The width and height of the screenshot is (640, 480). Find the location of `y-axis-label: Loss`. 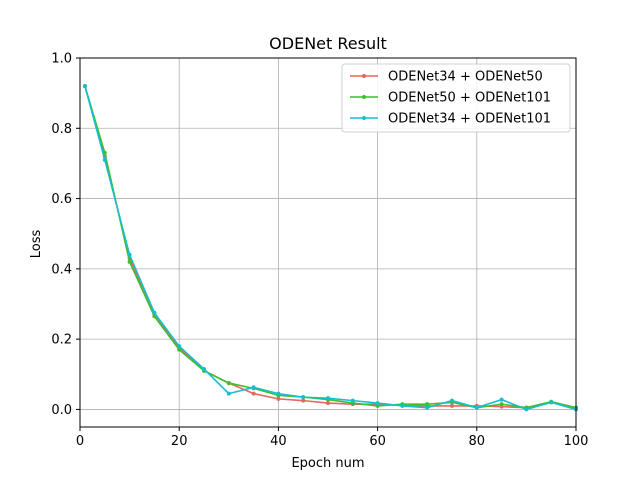

y-axis-label: Loss is located at coordinates (36, 244).